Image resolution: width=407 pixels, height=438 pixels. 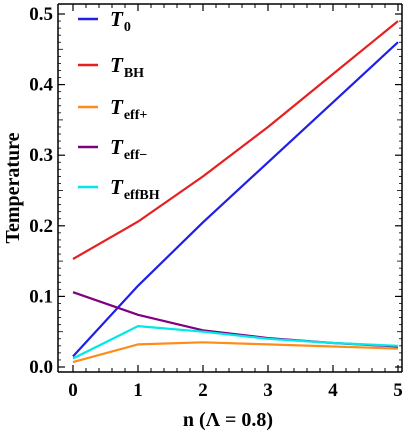 I want to click on series-line-T-effBH, so click(x=235, y=342).